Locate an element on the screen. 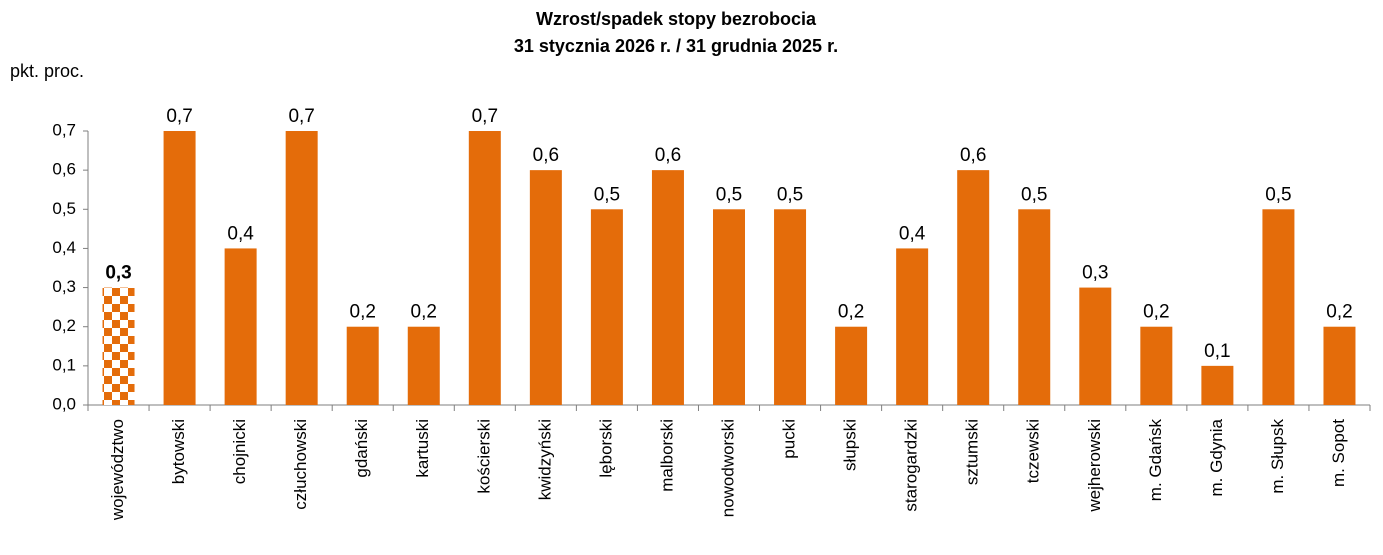 This screenshot has height=555, width=1383. x-tick-label: m. Sopot is located at coordinates (1338, 453).